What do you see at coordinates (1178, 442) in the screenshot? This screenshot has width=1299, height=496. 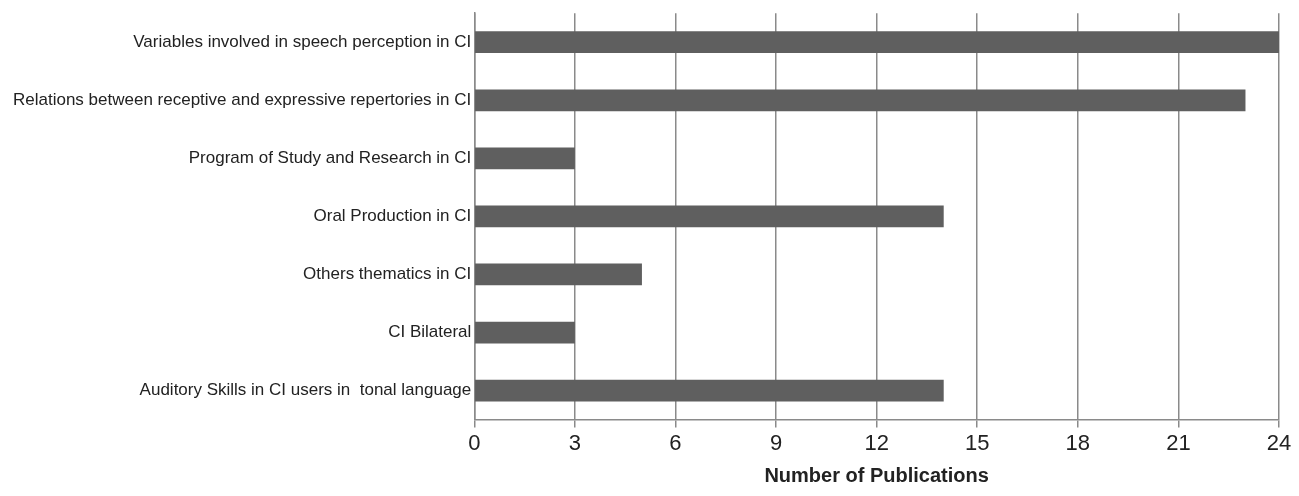 I see `x-tick-label: 21` at bounding box center [1178, 442].